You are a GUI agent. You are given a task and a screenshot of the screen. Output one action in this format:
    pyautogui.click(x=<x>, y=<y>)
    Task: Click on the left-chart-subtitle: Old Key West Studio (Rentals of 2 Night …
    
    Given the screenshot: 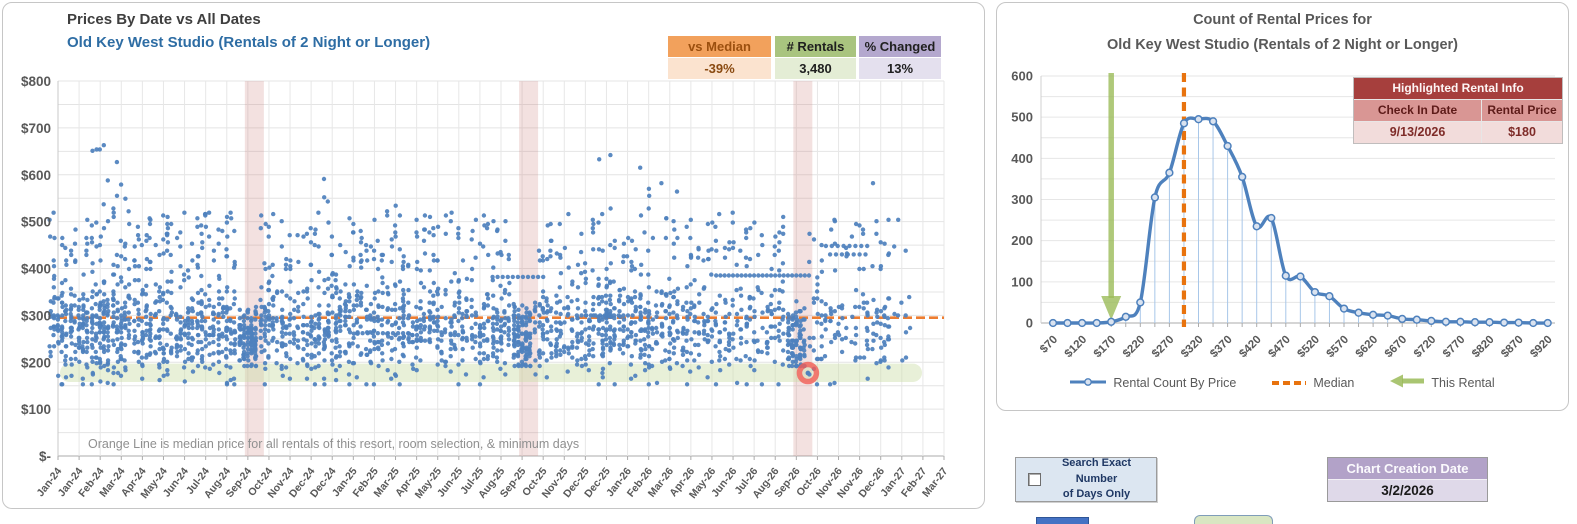 What is the action you would take?
    pyautogui.click(x=249, y=42)
    